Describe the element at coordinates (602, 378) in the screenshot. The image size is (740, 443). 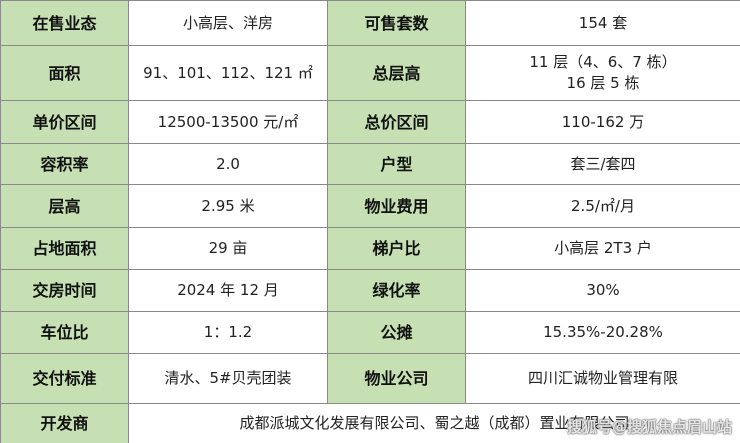
I see `value-property-company: 四川汇诚物业管理有限` at that location.